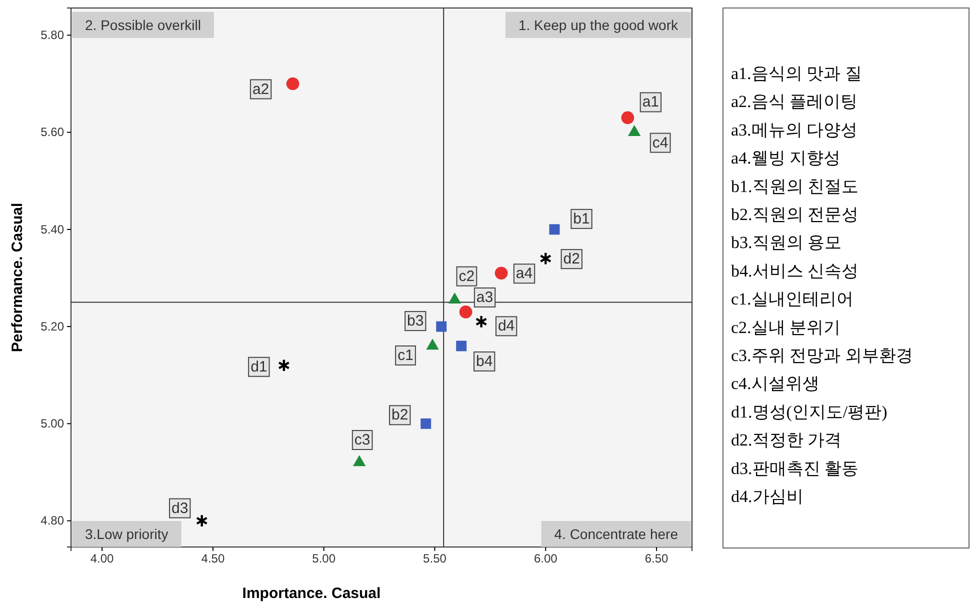 This screenshot has width=972, height=608. What do you see at coordinates (809, 412) in the screenshot?
I see `text: d1.명성(인지도/평판)` at bounding box center [809, 412].